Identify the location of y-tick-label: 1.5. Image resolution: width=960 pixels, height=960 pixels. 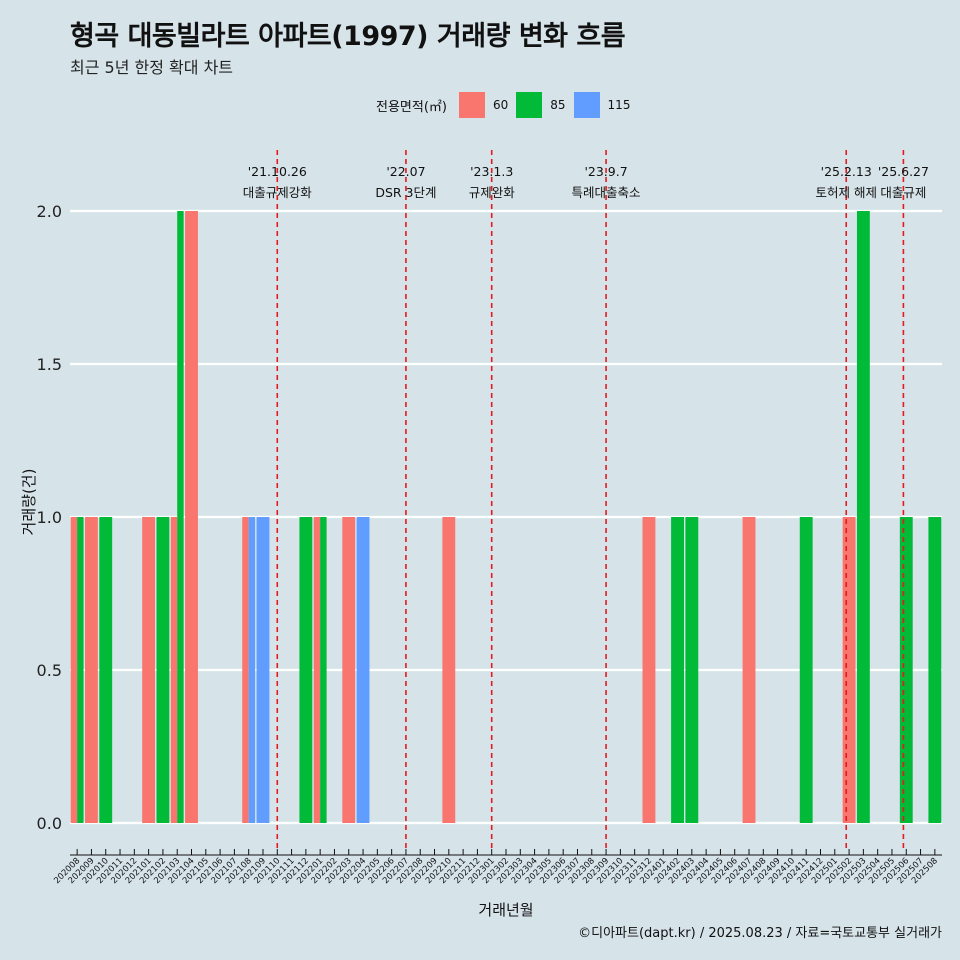
(49, 364).